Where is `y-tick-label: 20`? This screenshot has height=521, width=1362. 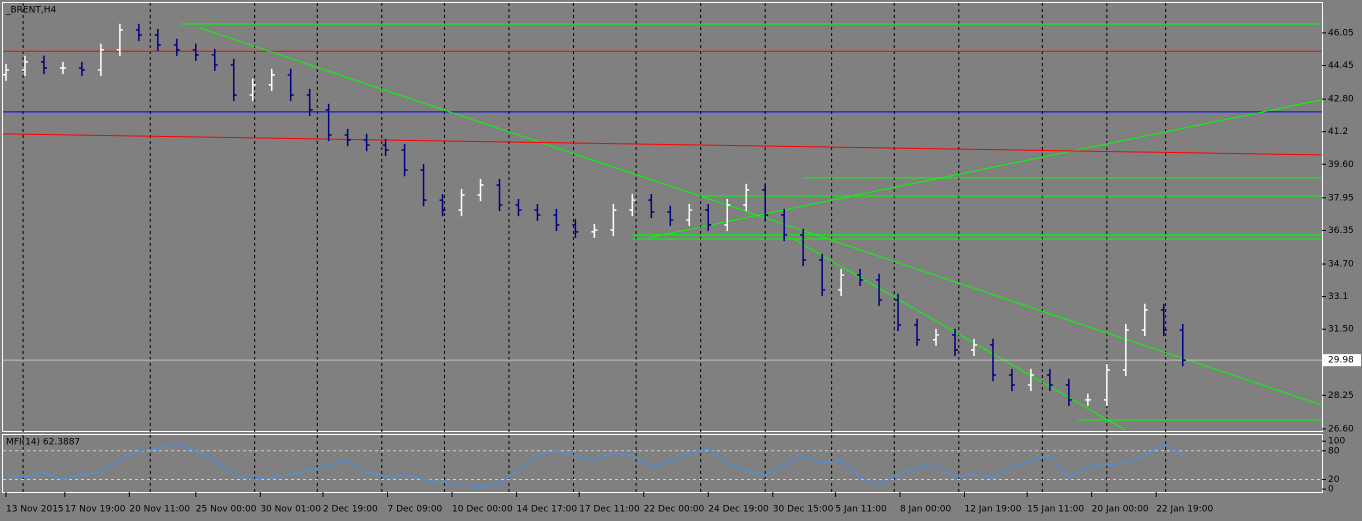 y-tick-label: 20 is located at coordinates (1334, 480).